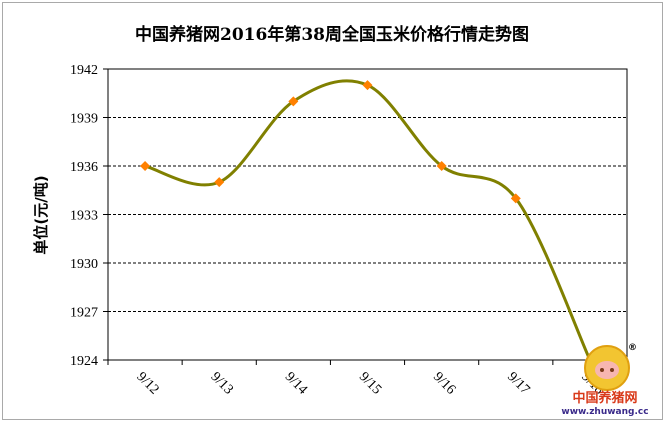 The height and width of the screenshot is (421, 665). Describe the element at coordinates (604, 380) in the screenshot. I see `zhuwang-logo: ® 中国养猪网 www.zhuwang.cc` at that location.